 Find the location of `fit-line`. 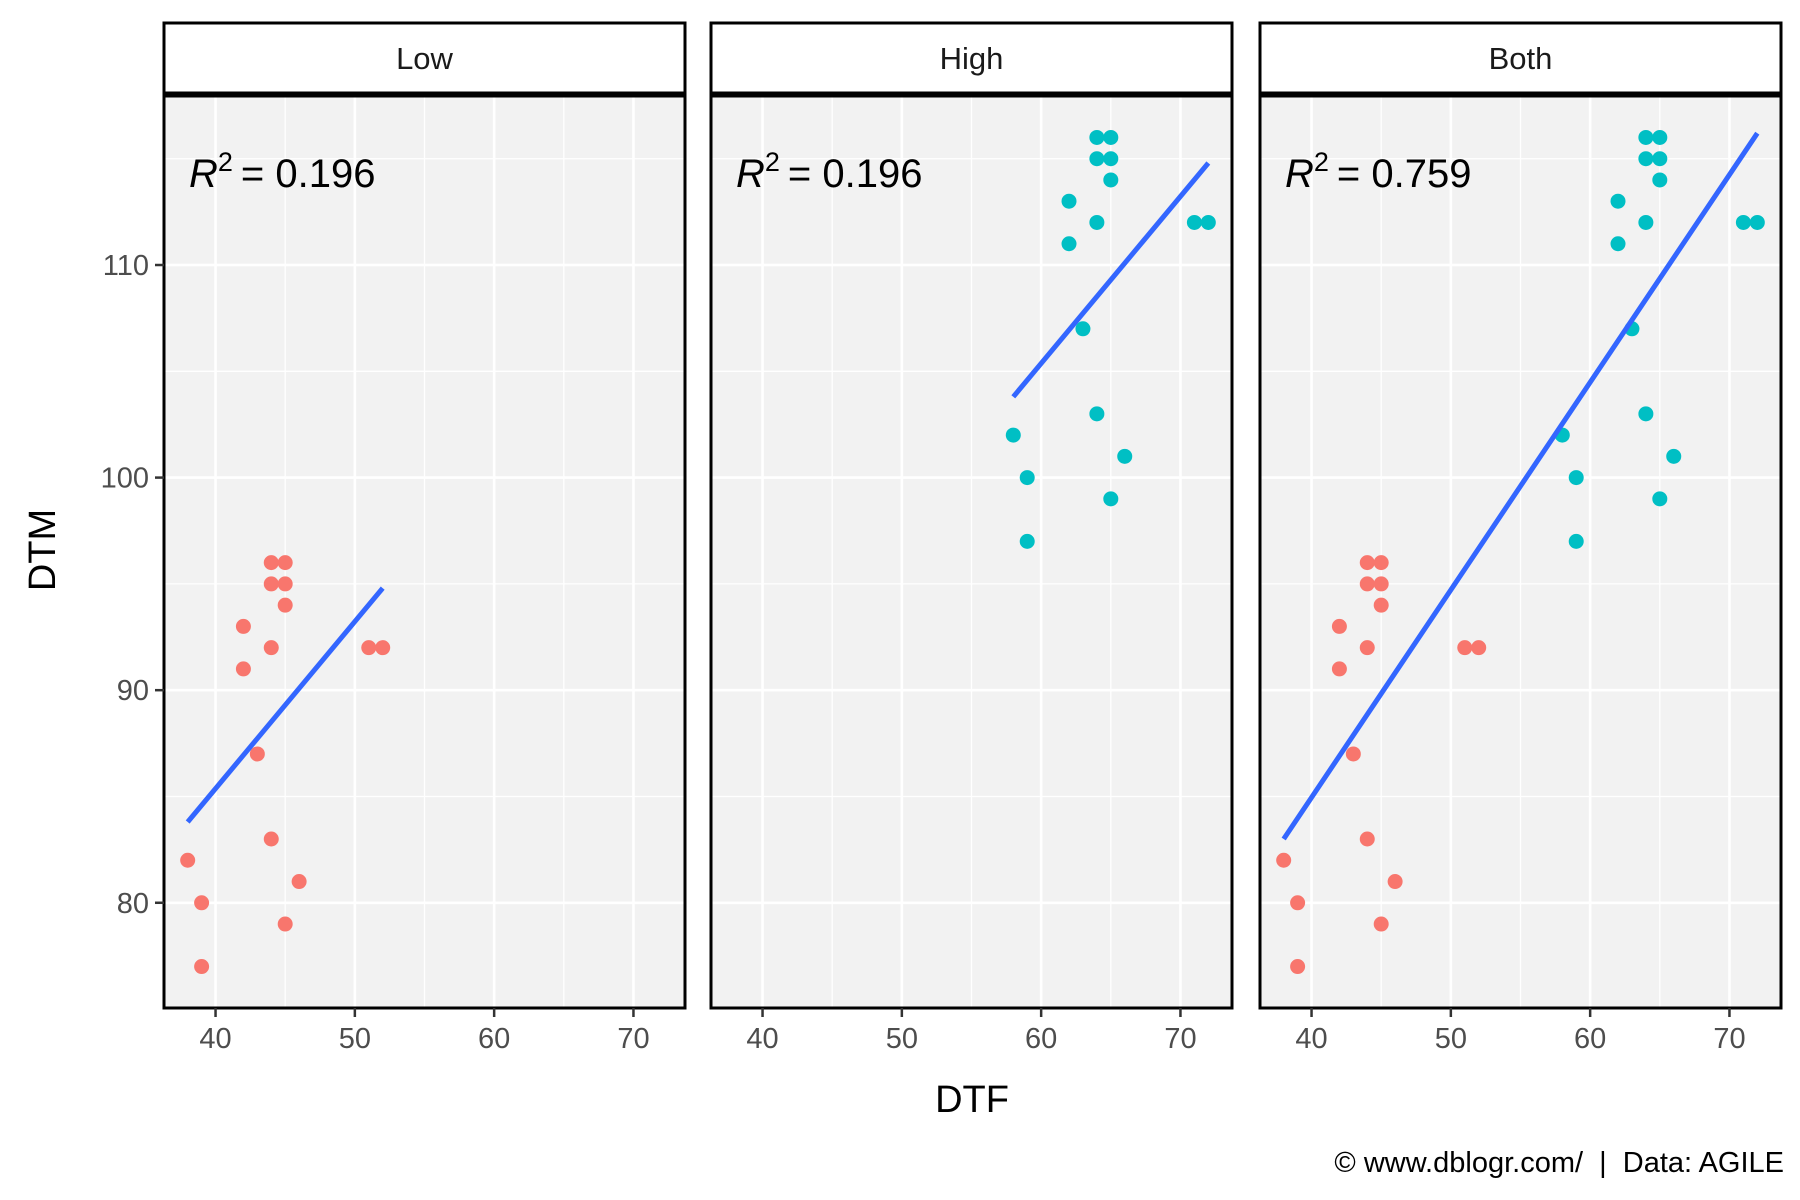

fit-line is located at coordinates (285, 705).